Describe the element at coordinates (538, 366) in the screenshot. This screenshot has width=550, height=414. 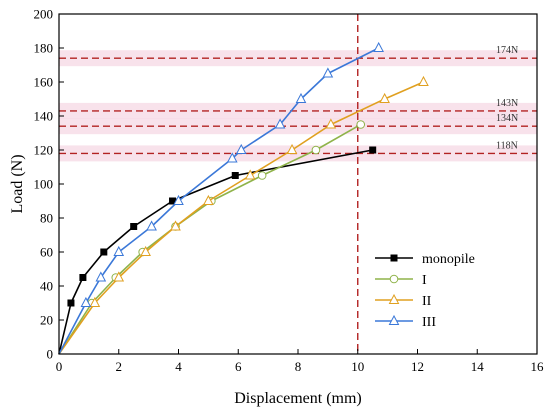
I see `x-tick-label-8: 16` at that location.